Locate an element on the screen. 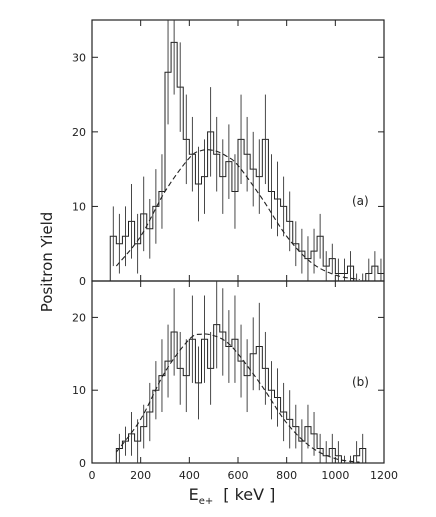  y-tick-label: 30 is located at coordinates (79, 57).